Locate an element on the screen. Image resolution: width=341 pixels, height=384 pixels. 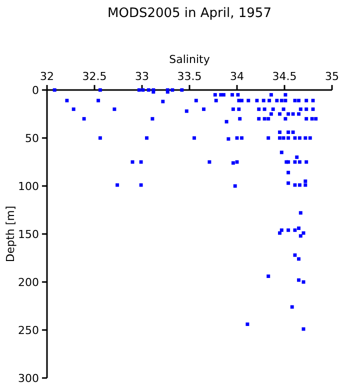
y-tick-label: 150 is located at coordinates (28, 234).